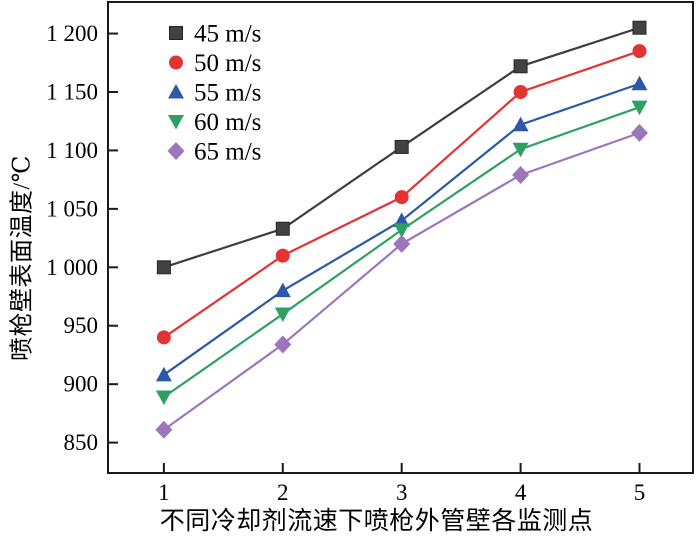 Image resolution: width=700 pixels, height=539 pixels. What do you see at coordinates (227, 152) in the screenshot?
I see `legend-label: 65 m/s` at bounding box center [227, 152].